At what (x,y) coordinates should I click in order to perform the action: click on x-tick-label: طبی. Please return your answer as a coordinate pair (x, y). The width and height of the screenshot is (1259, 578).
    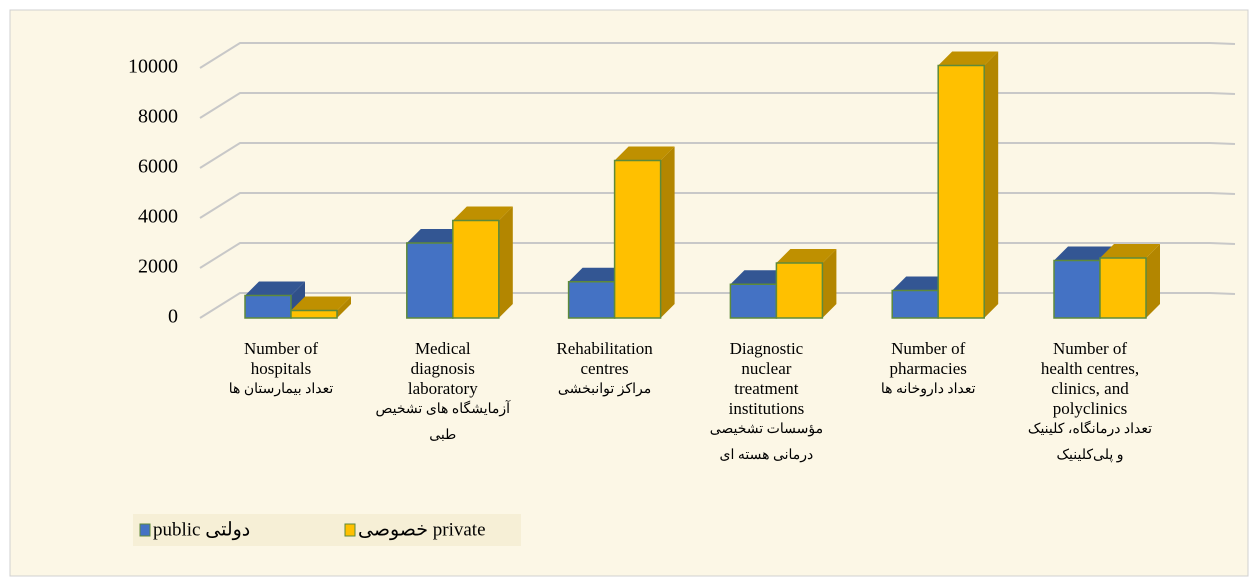
    Looking at the image, I should click on (442, 435).